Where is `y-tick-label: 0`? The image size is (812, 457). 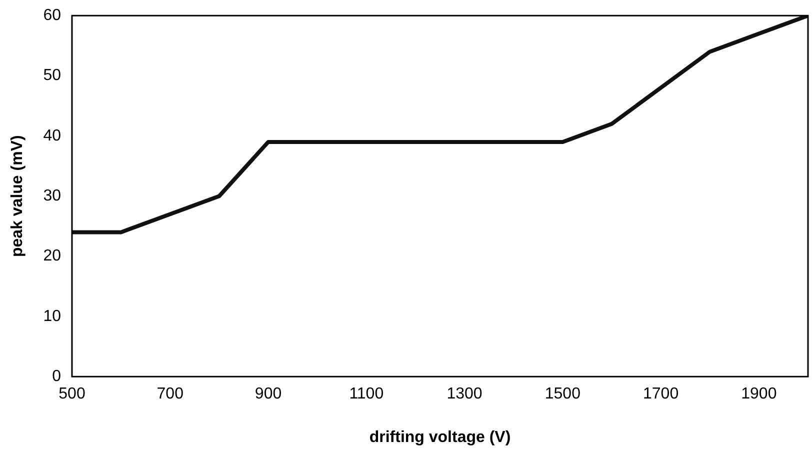 y-tick-label: 0 is located at coordinates (57, 377).